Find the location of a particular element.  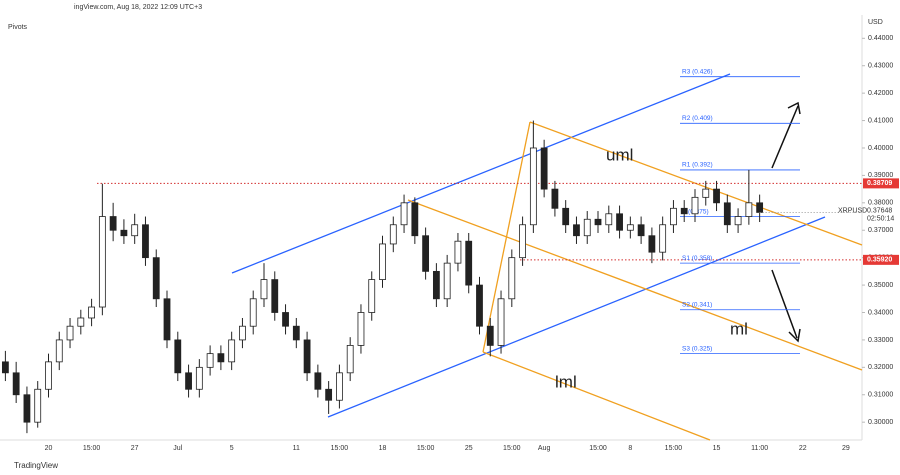

arrow-down-head is located at coordinates (794, 335).